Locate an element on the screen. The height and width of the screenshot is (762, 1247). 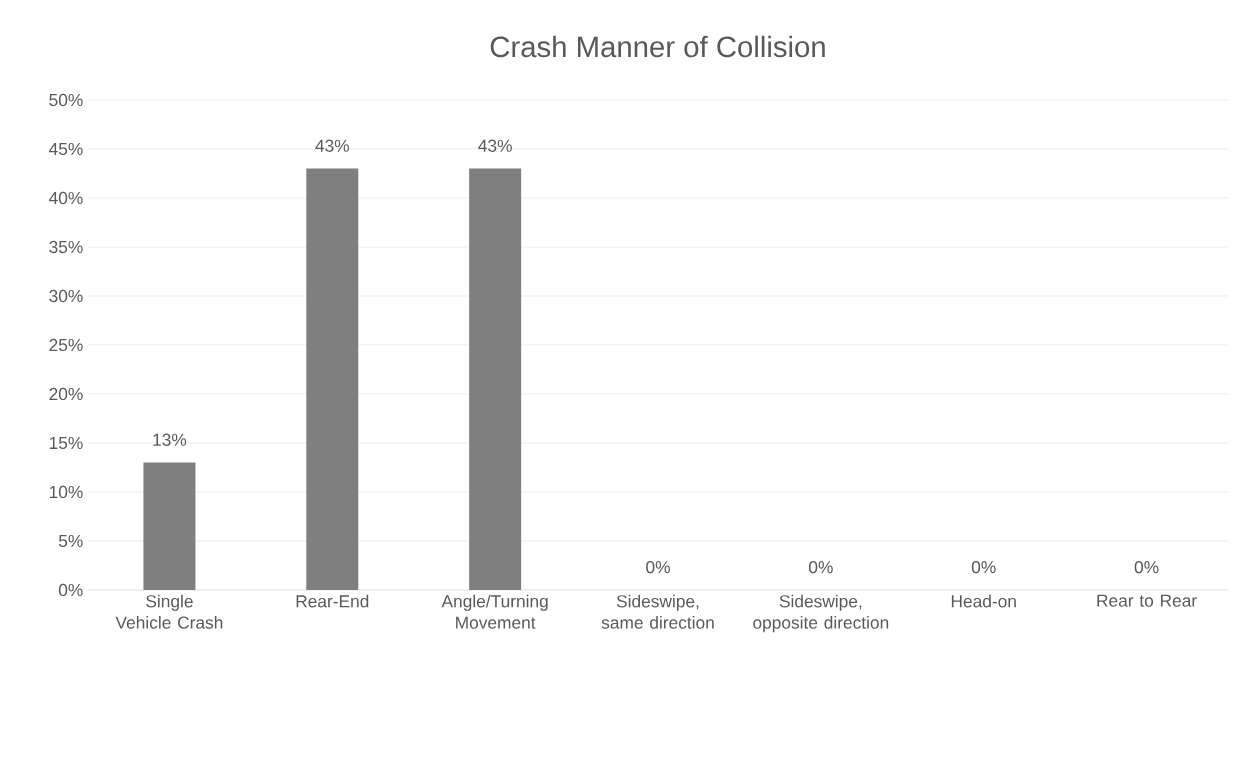
x-tick-label: Angle/Turning Movement is located at coordinates (494, 611).